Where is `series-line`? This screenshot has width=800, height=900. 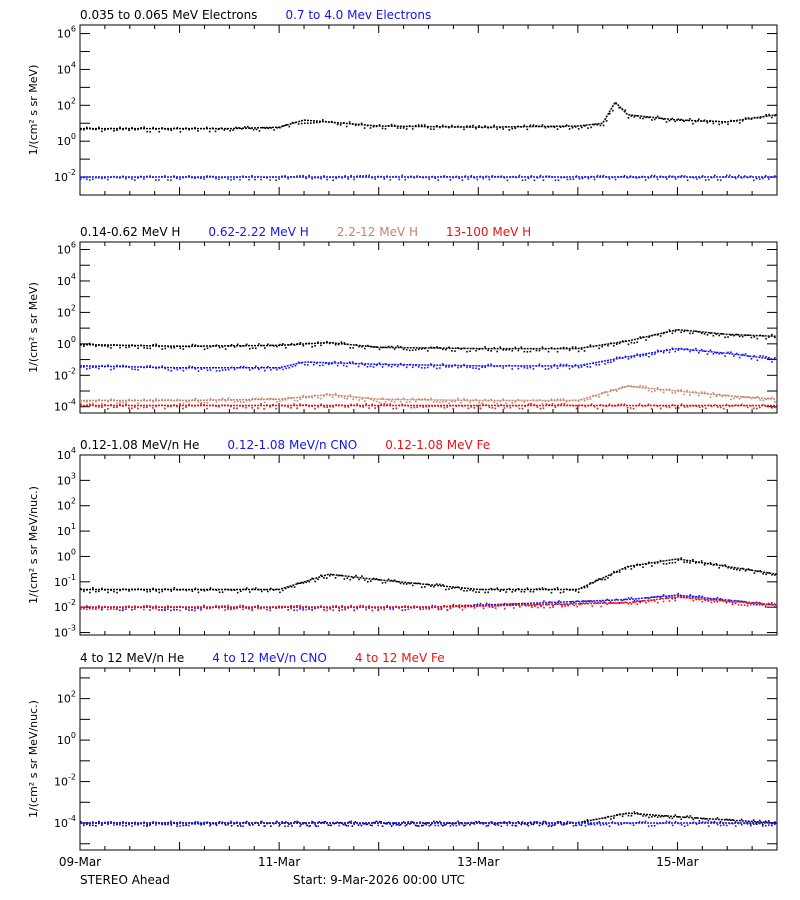
series-line is located at coordinates (429, 115).